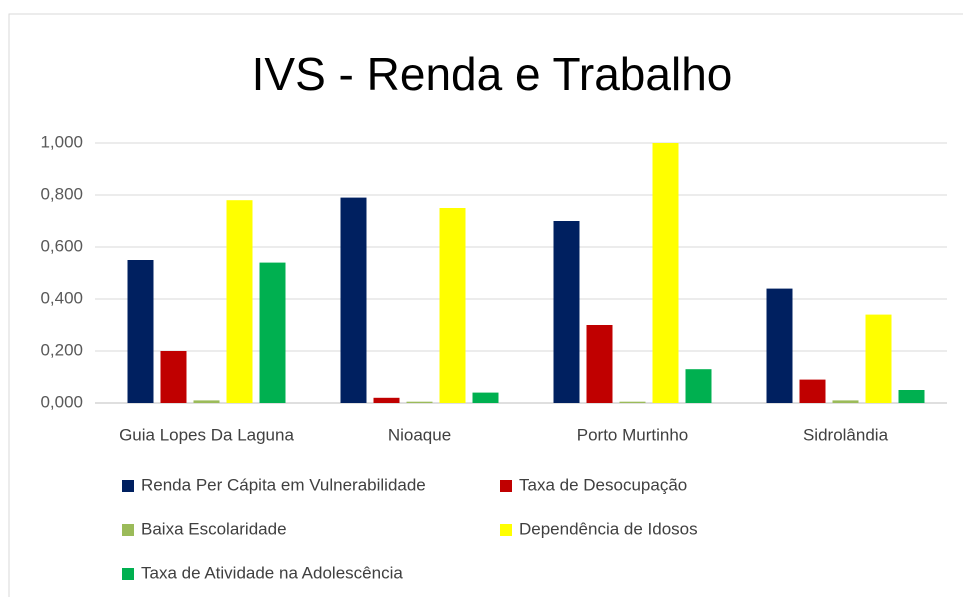 The height and width of the screenshot is (597, 963). I want to click on y-tick-label: 0,400, so click(61, 297).